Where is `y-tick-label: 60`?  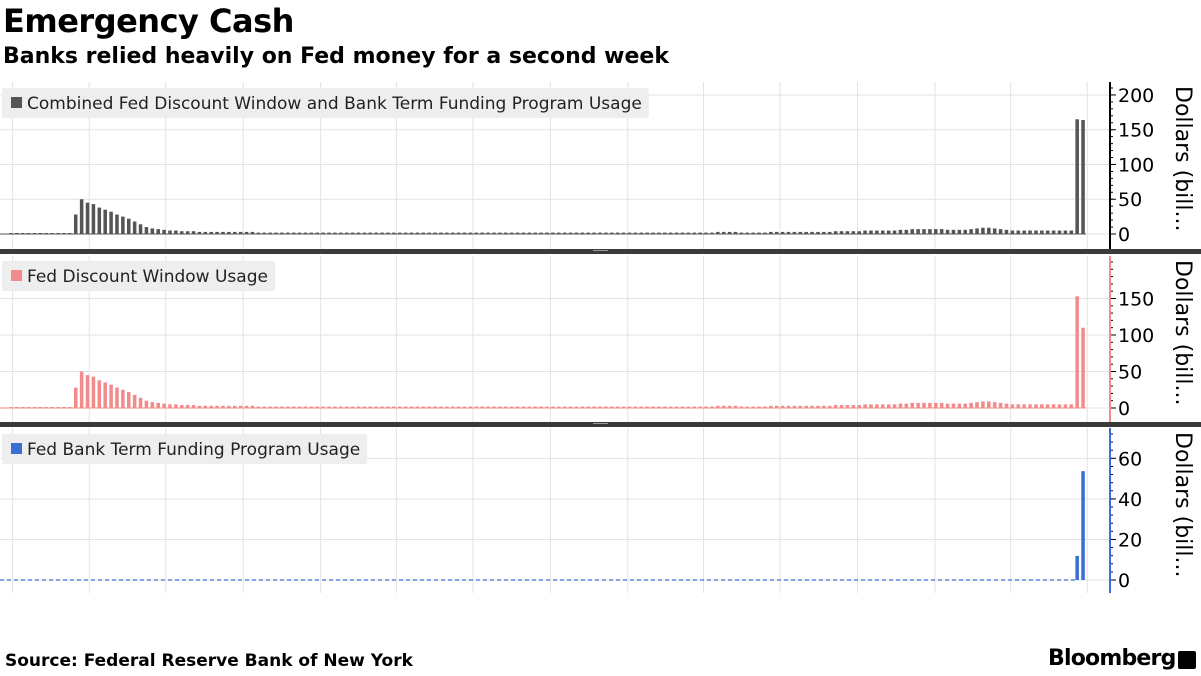
y-tick-label: 60 is located at coordinates (1130, 459).